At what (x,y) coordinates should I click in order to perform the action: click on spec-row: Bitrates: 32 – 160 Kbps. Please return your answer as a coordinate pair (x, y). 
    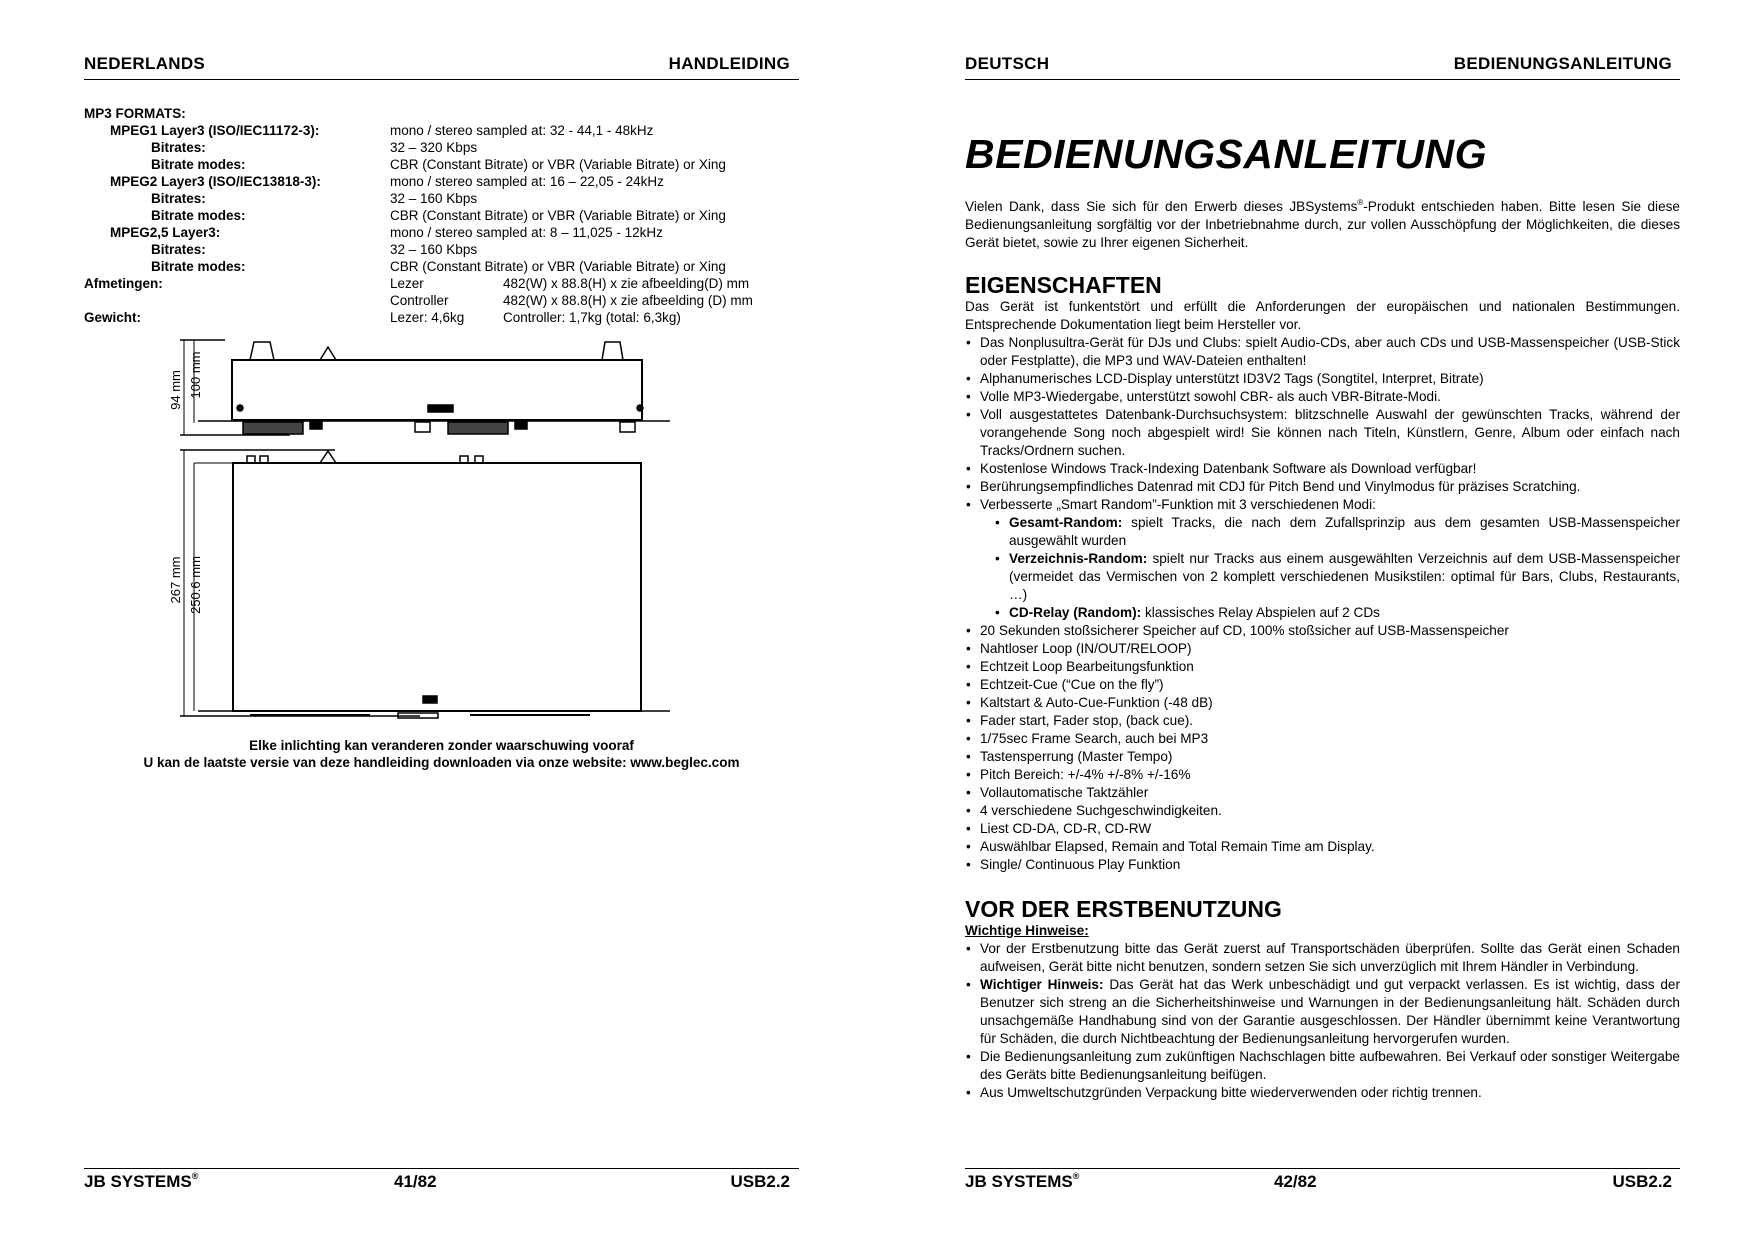
    Looking at the image, I should click on (444, 249).